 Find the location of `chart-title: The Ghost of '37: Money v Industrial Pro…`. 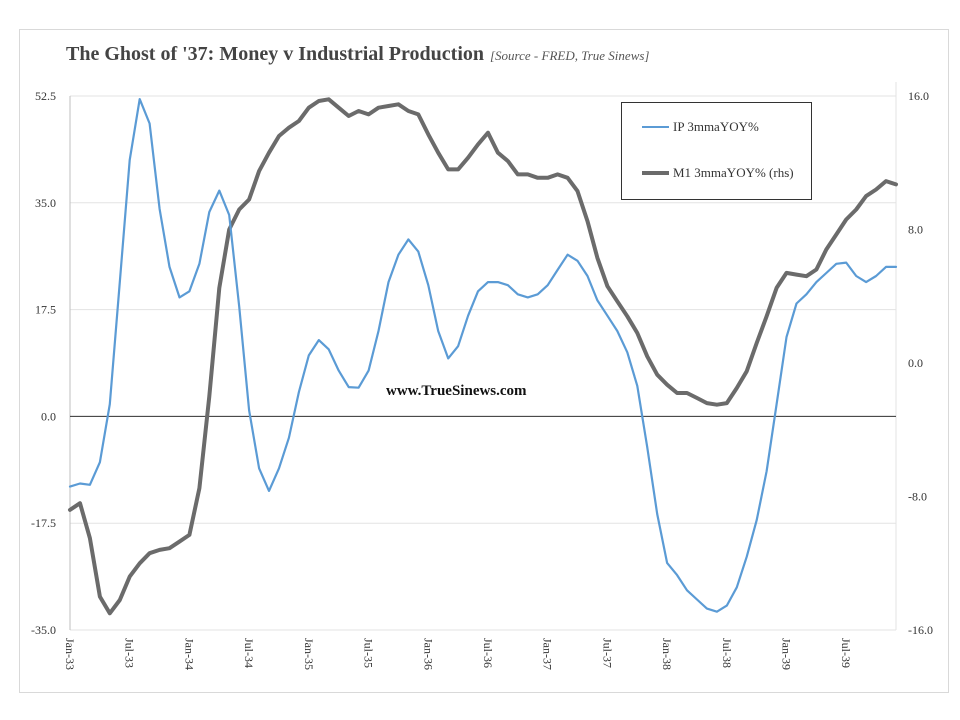

chart-title: The Ghost of '37: Money v Industrial Pro… is located at coordinates (357, 54).